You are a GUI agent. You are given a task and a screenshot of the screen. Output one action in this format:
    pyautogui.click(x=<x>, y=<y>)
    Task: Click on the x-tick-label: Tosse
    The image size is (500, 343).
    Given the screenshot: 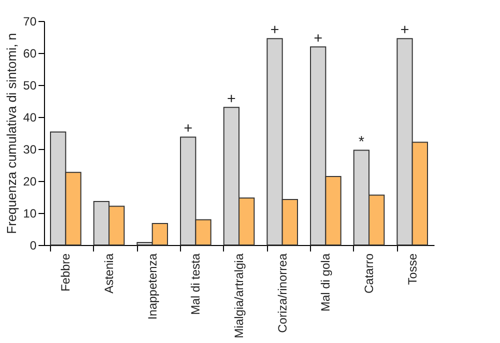 What is the action you would take?
    pyautogui.click(x=412, y=269)
    